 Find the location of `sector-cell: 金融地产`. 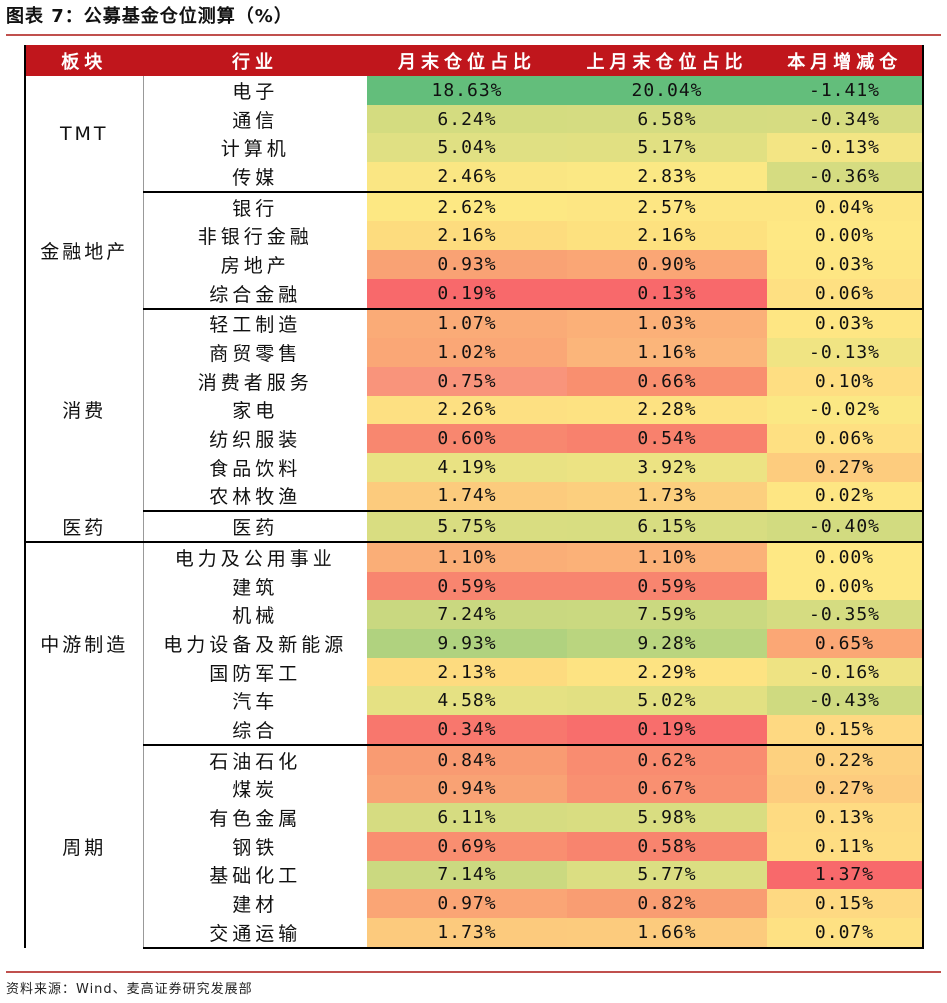

sector-cell: 金融地产 is located at coordinates (84, 250).